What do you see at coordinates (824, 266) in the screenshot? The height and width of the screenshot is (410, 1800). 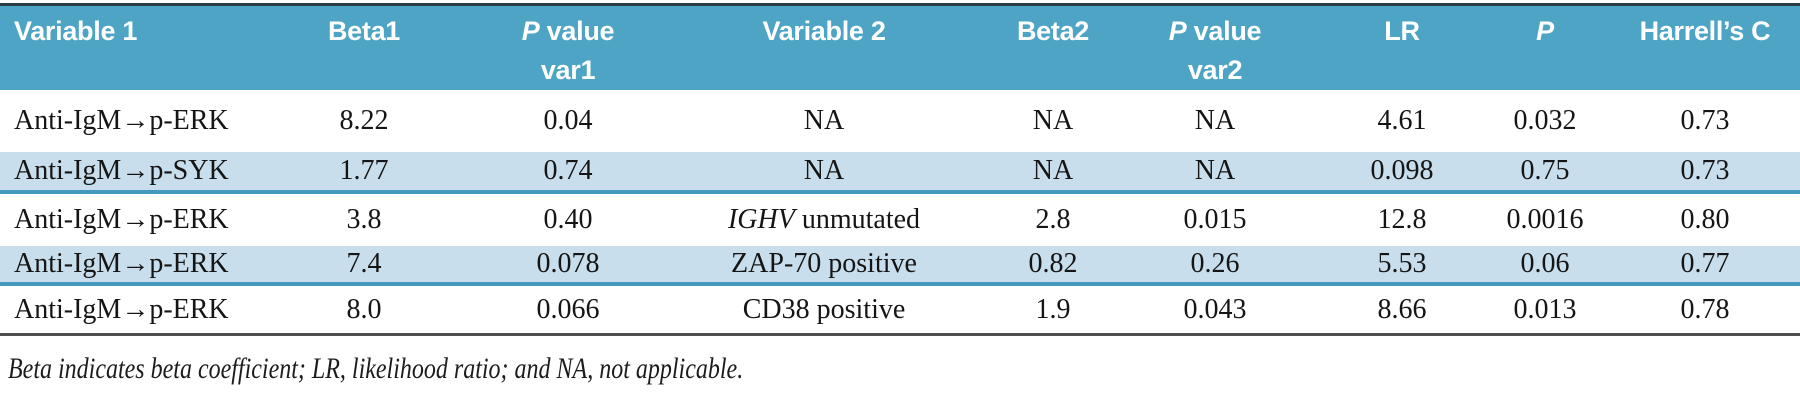 I see `table-cell: ZAP-70 positive` at bounding box center [824, 266].